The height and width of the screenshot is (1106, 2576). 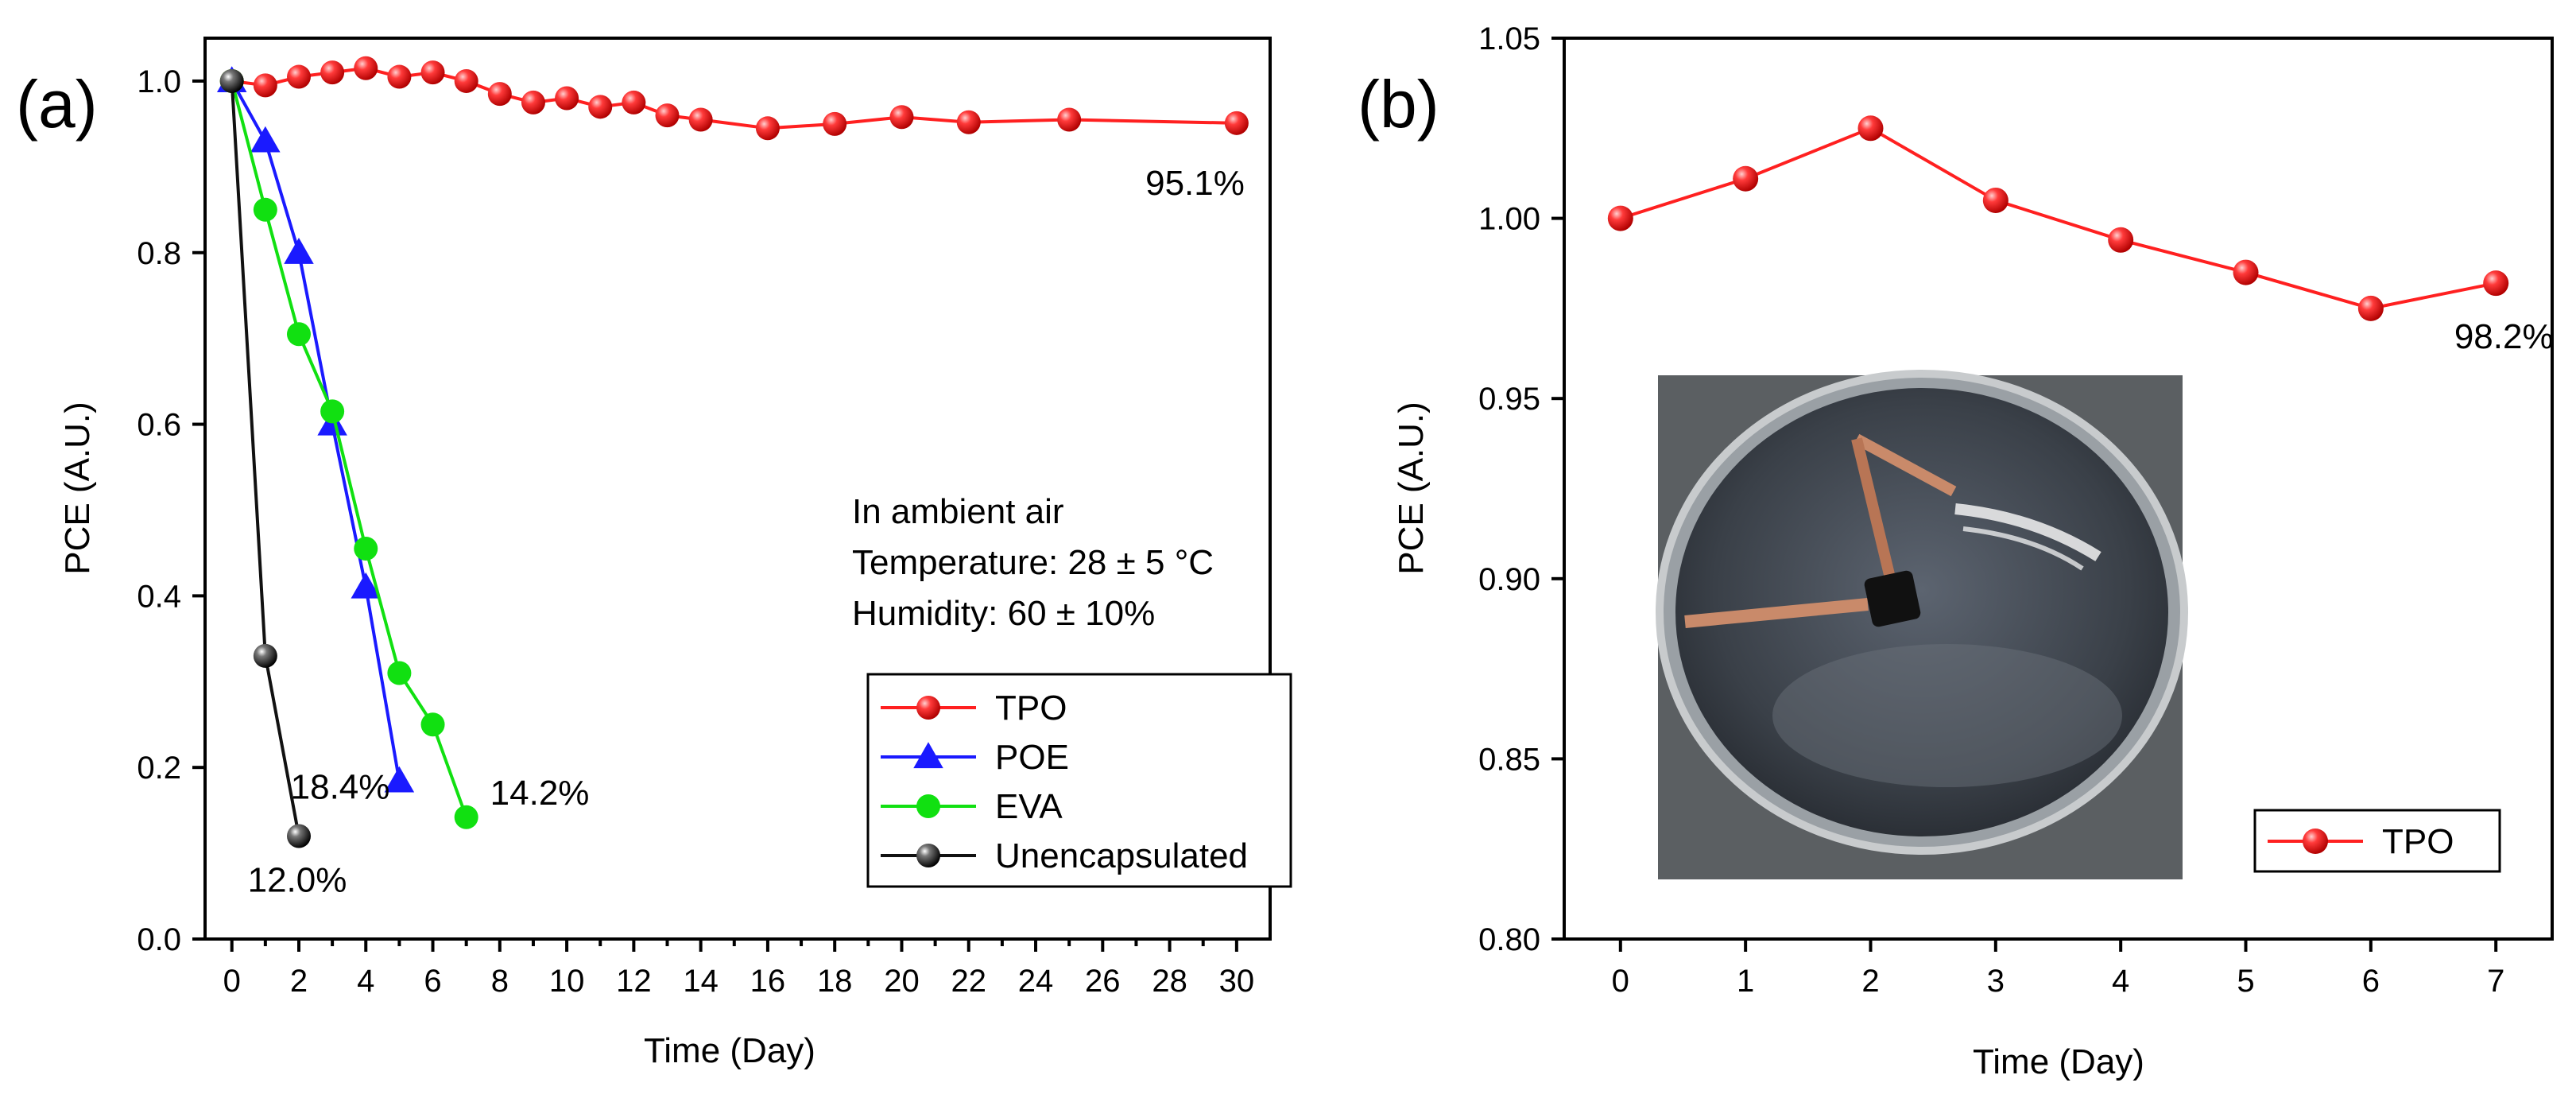 What do you see at coordinates (299, 981) in the screenshot?
I see `panel-a-x-tick-label-2: 2` at bounding box center [299, 981].